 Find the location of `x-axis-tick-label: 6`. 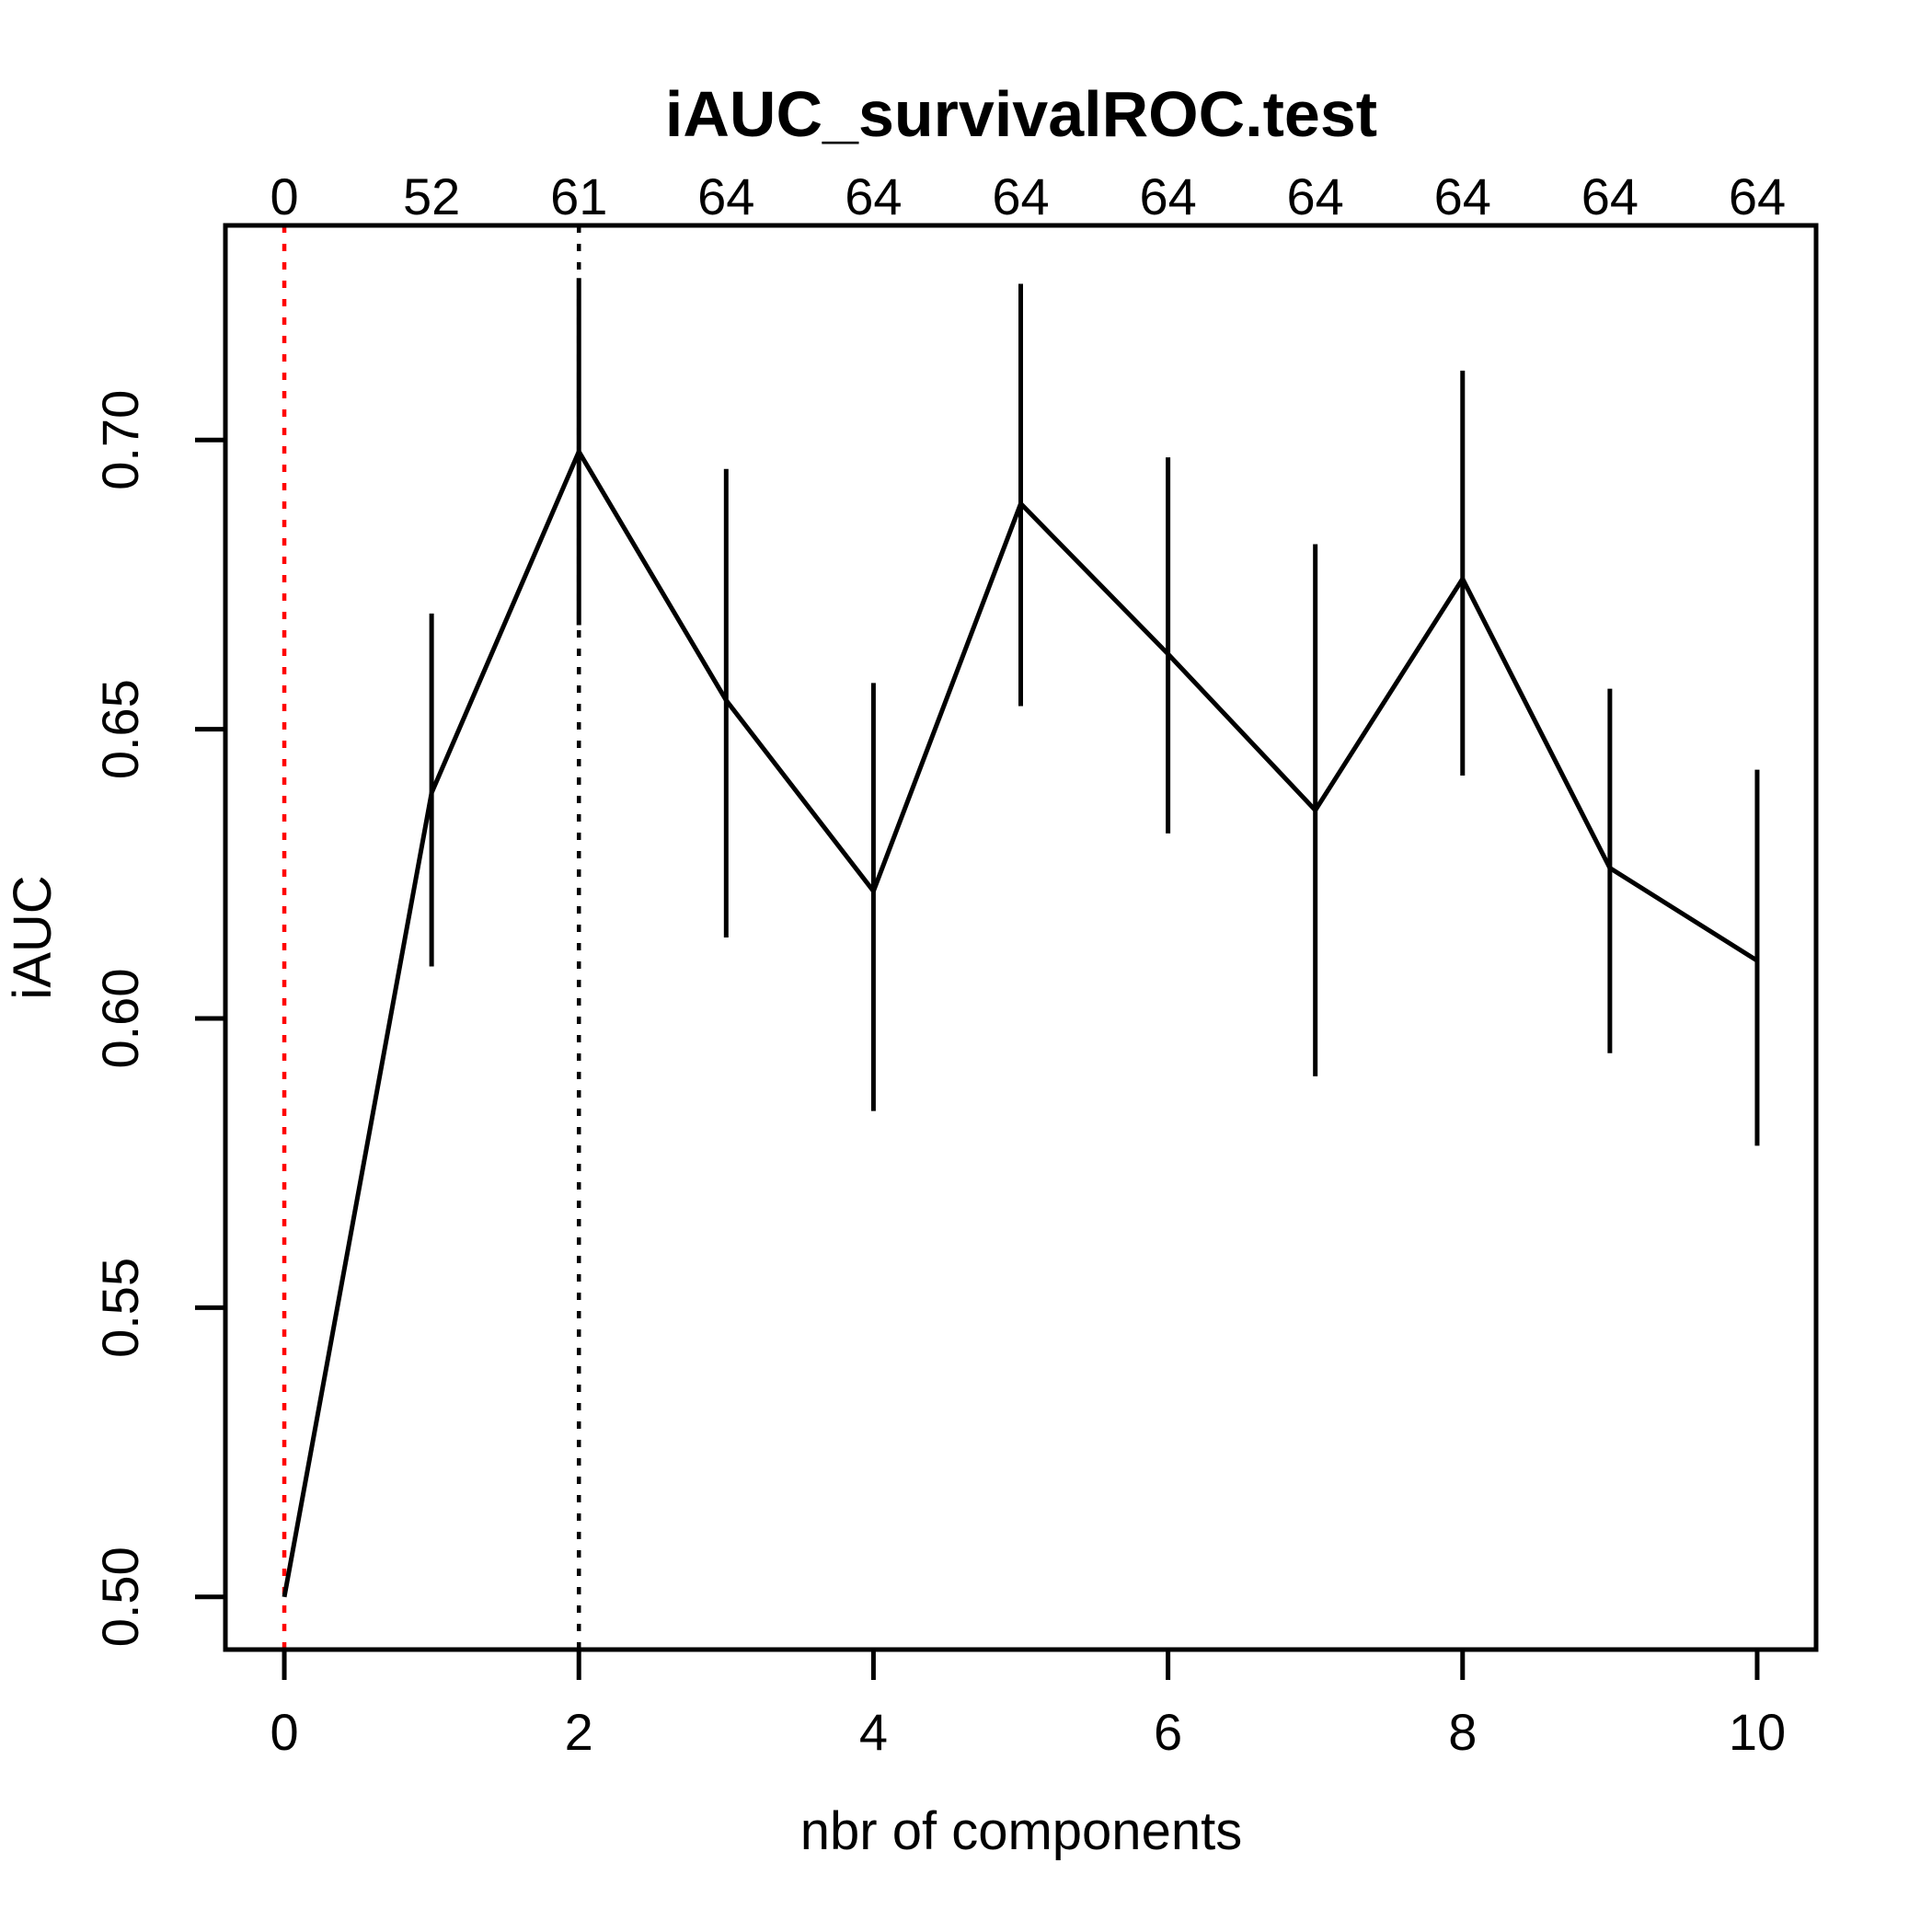

x-axis-tick-label: 6 is located at coordinates (1168, 1732).